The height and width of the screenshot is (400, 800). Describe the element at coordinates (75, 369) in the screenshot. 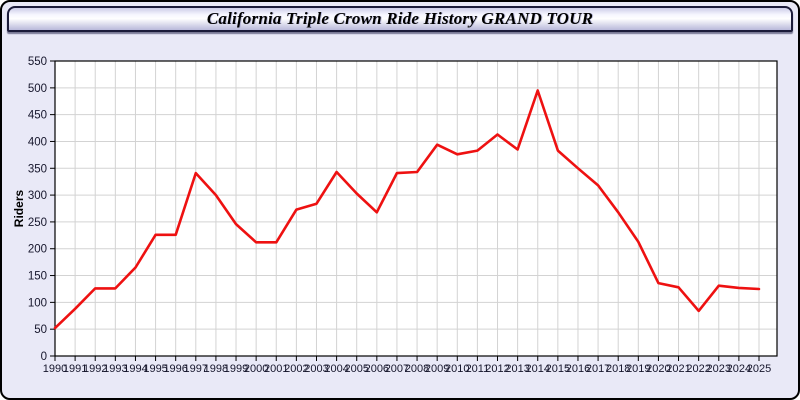

I see `x-tick-label: 1991` at that location.